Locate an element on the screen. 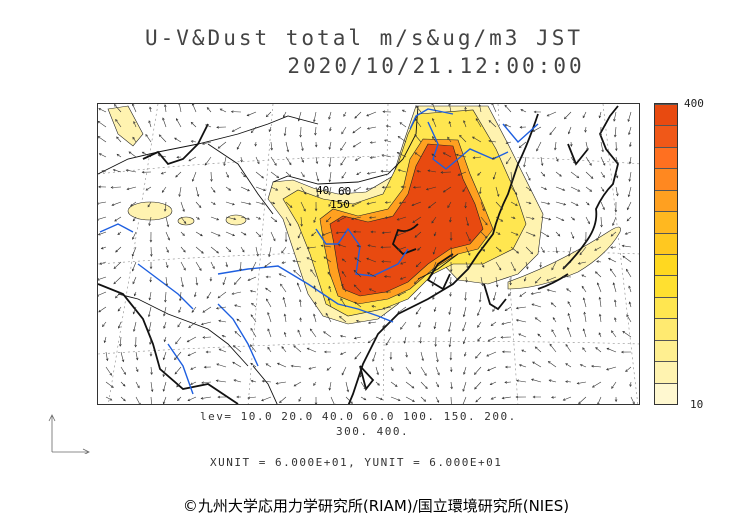  vector-unit-info: XUNIT = 6.000E+01, YUNIT = 6.000E+01 is located at coordinates (356, 462).